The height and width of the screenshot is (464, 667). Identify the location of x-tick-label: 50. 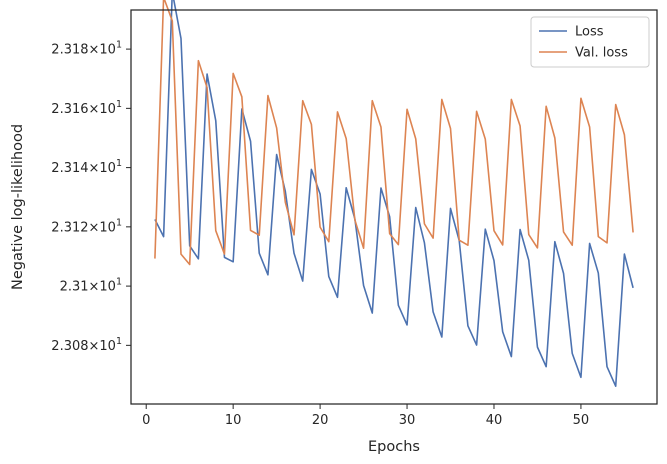
(581, 420).